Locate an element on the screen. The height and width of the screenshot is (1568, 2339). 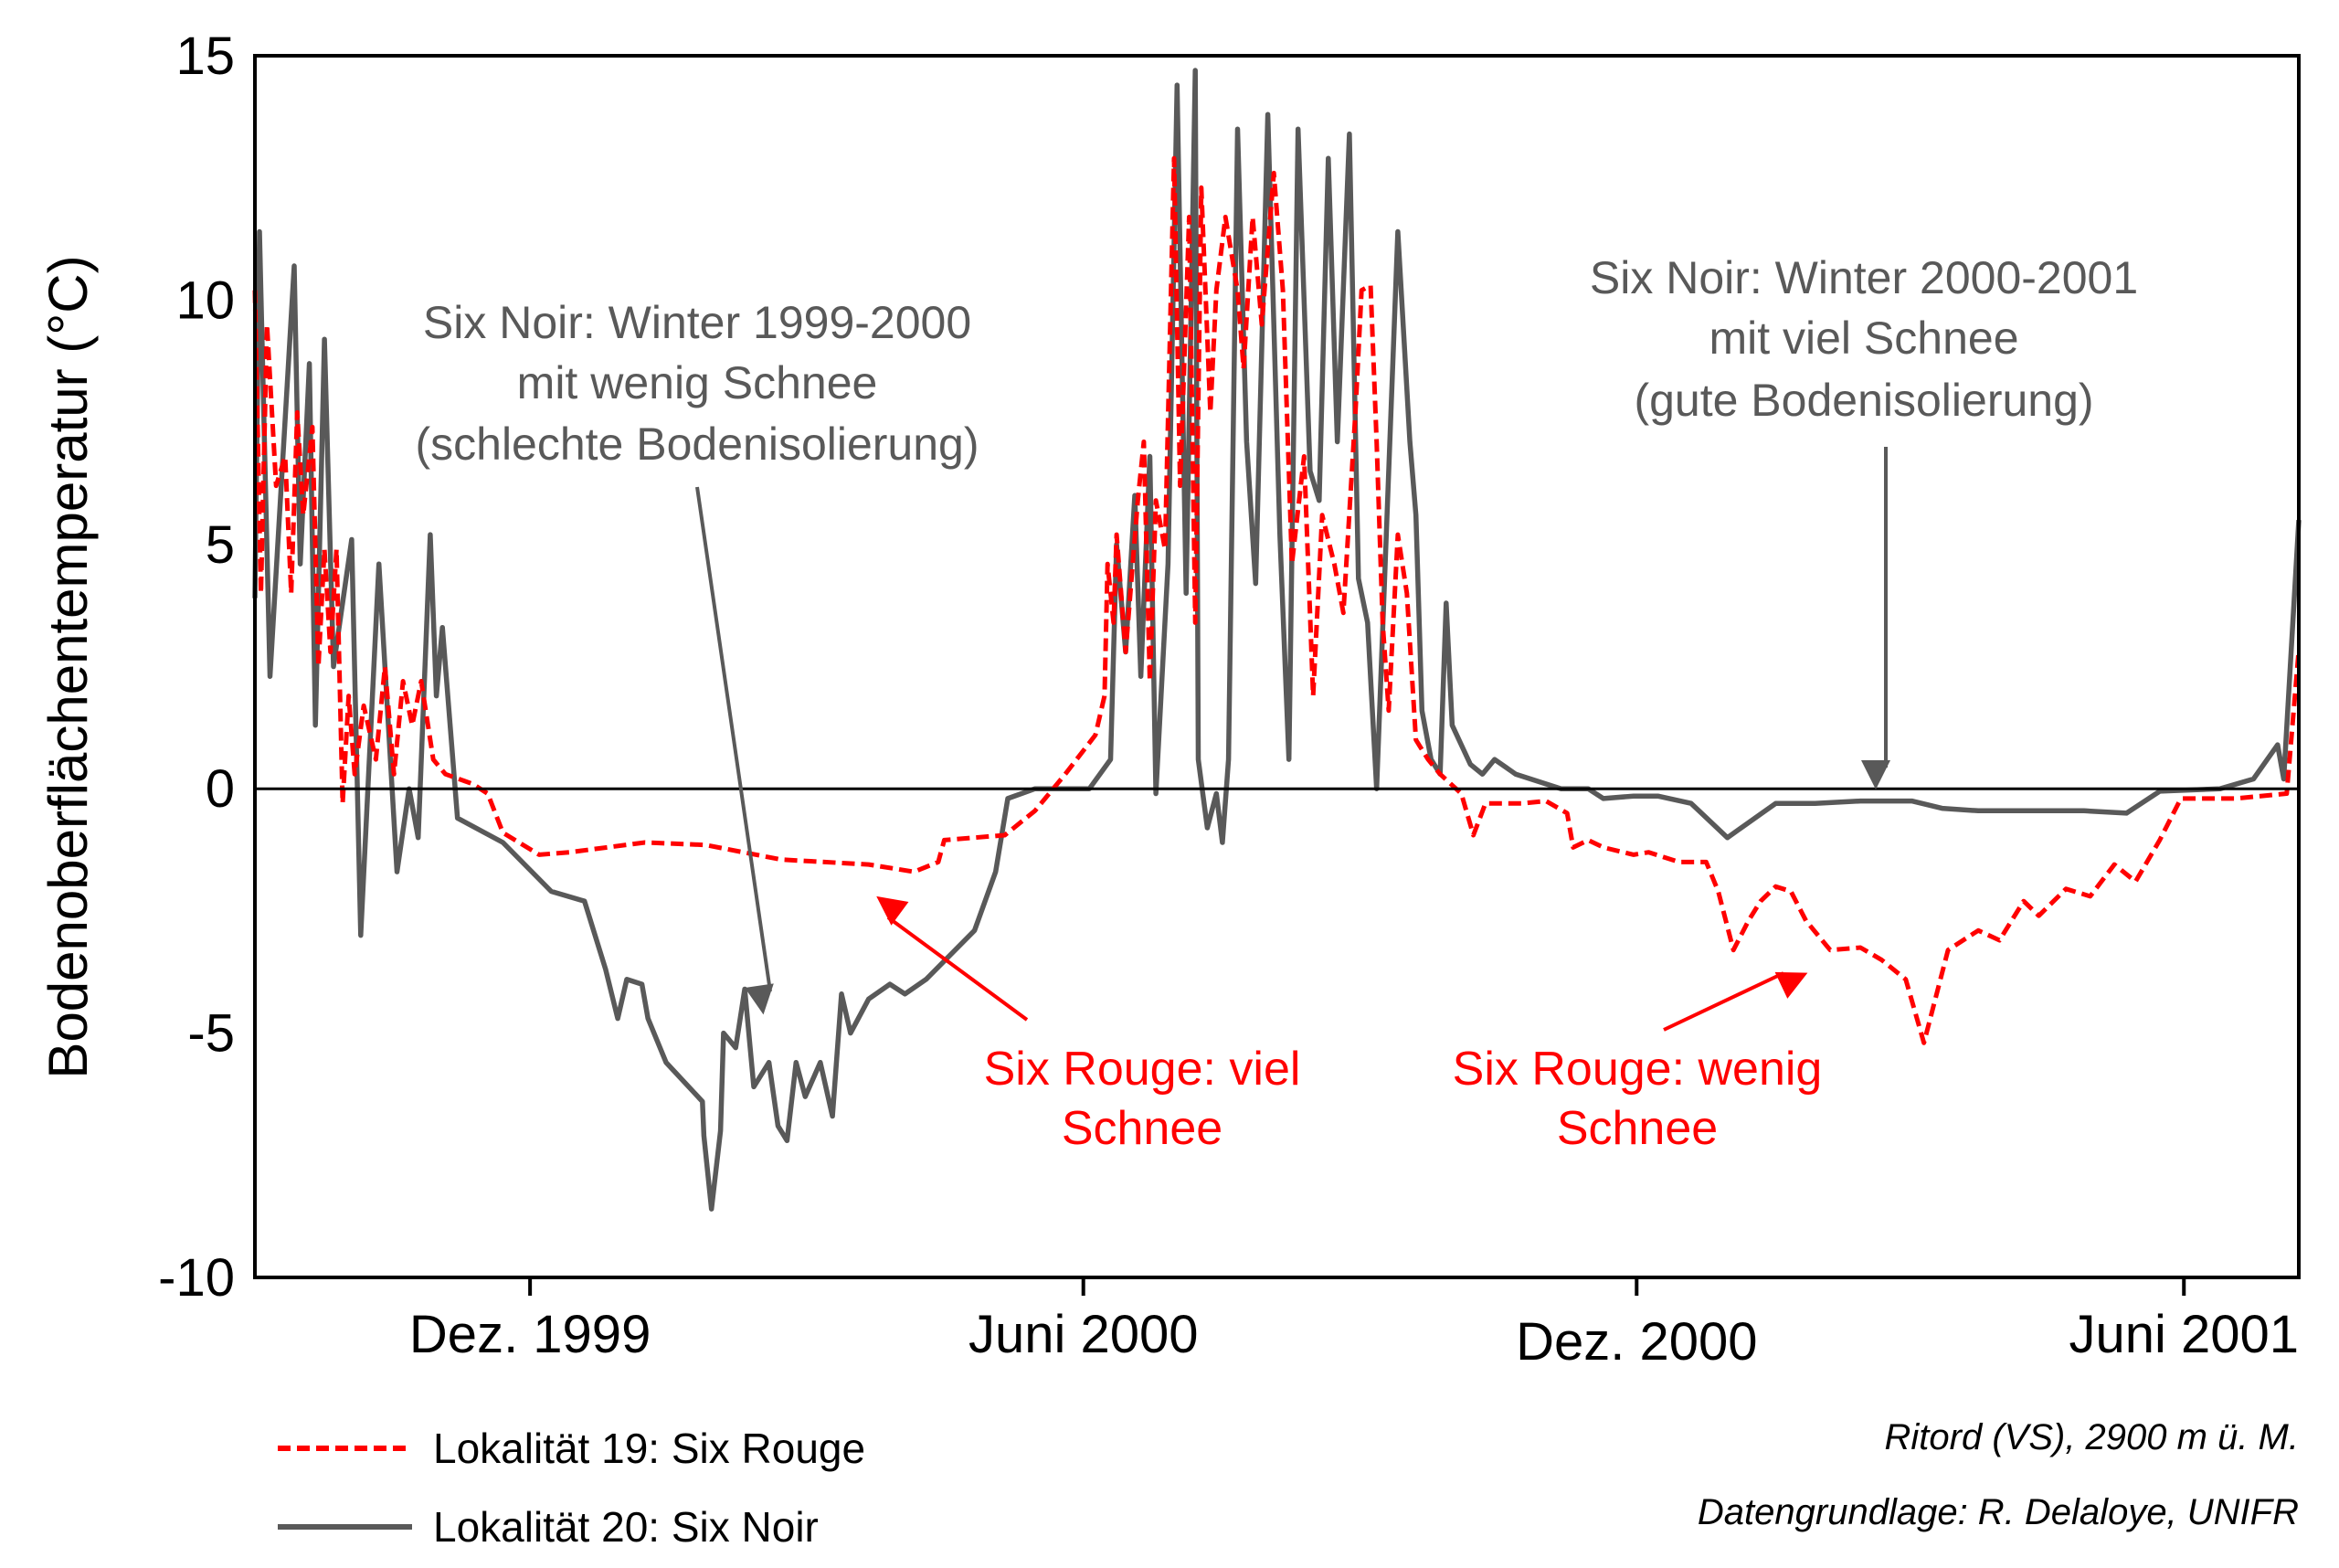
y-axis-label: Bodenoberflächentemperatur (°C) is located at coordinates (68, 666).